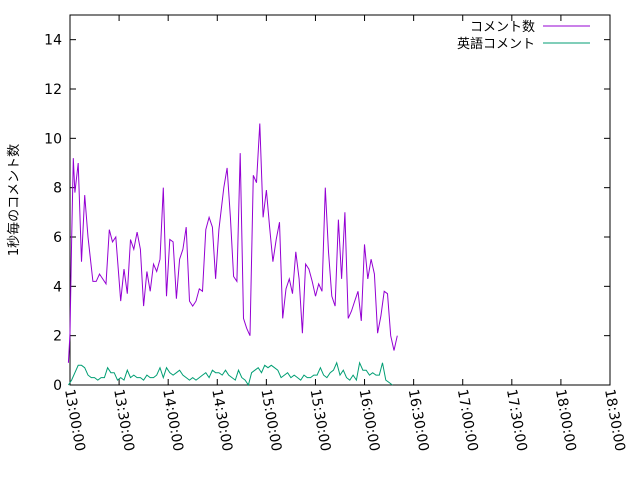 Image resolution: width=640 pixels, height=480 pixels. I want to click on x-tick-label: 16:00:00, so click(369, 420).